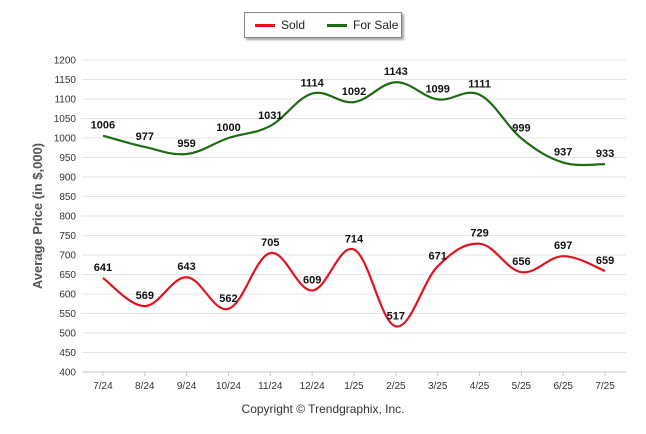  I want to click on y-tick-label: 1200, so click(65, 61).